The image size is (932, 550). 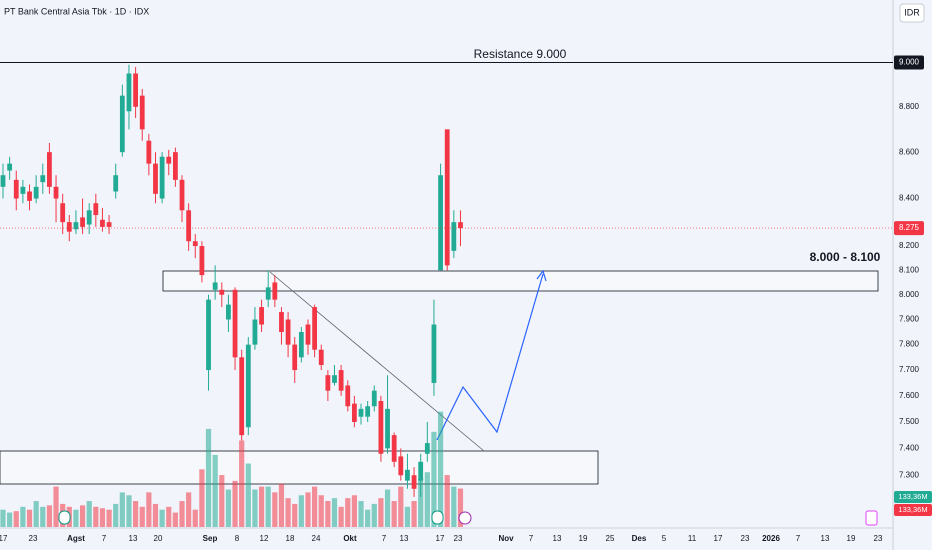 I want to click on trend-line, so click(x=377, y=361).